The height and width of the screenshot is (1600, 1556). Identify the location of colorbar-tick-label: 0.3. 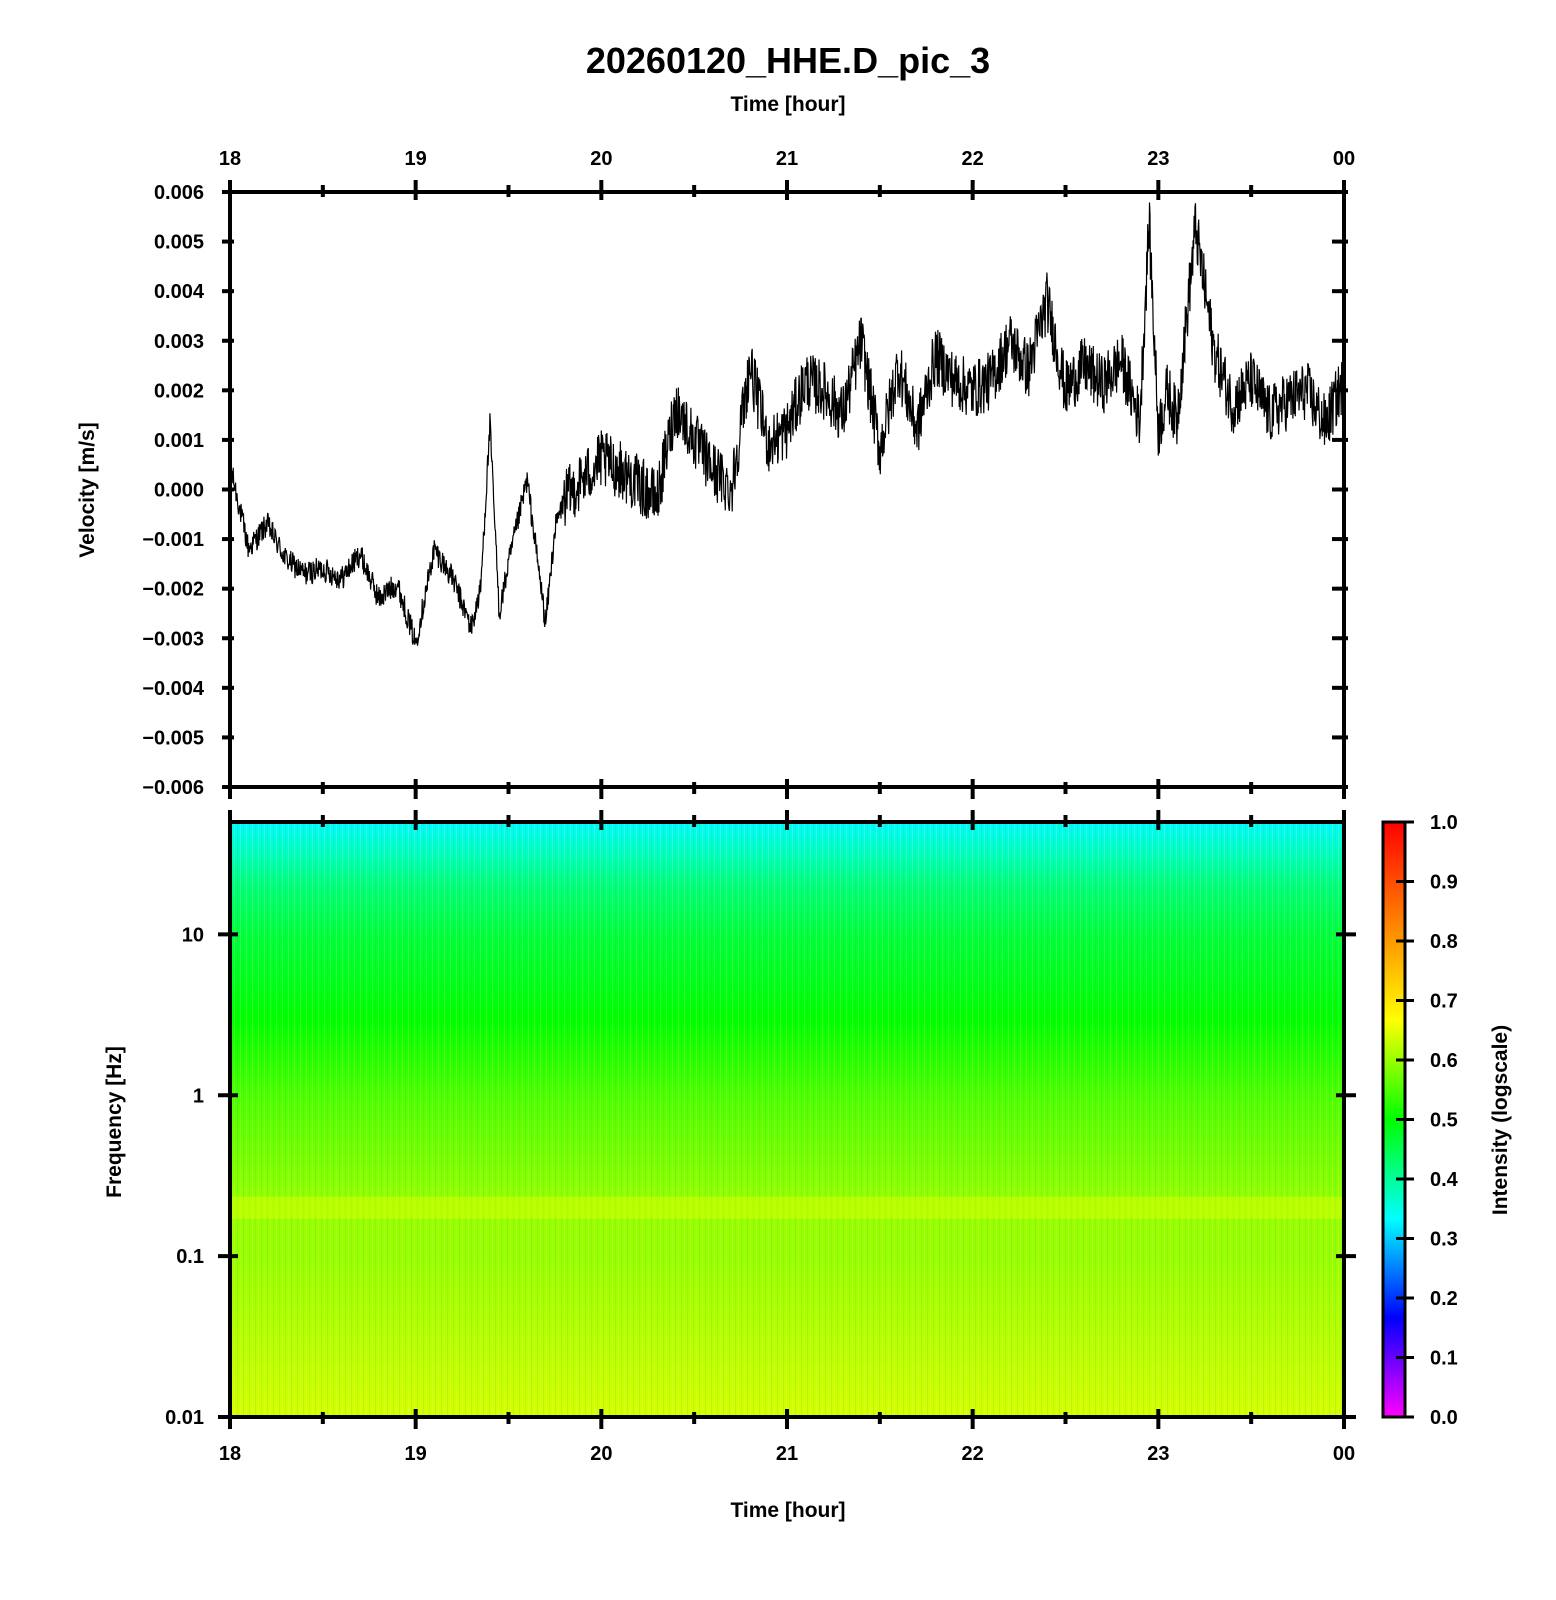
(1444, 1240).